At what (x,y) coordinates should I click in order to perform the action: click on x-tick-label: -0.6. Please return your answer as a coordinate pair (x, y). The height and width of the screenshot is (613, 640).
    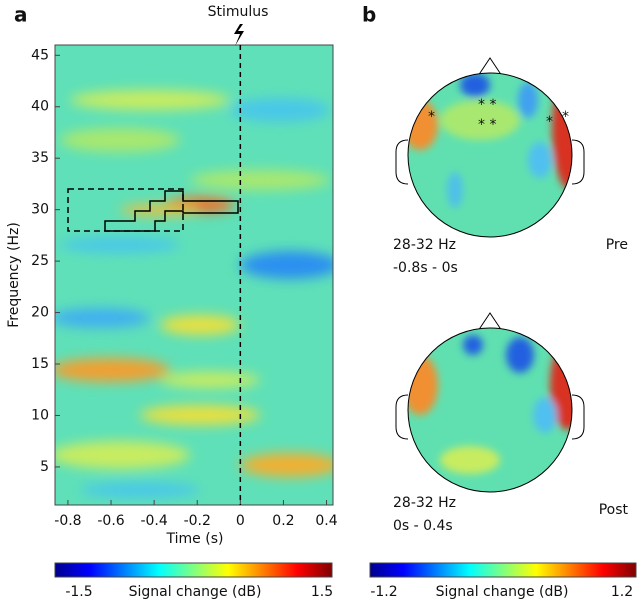
    Looking at the image, I should click on (110, 521).